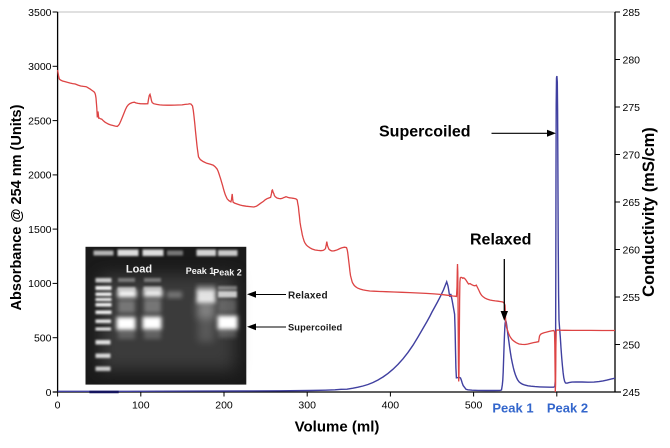 The width and height of the screenshot is (670, 448). I want to click on svg-text: 3500, so click(40, 13).